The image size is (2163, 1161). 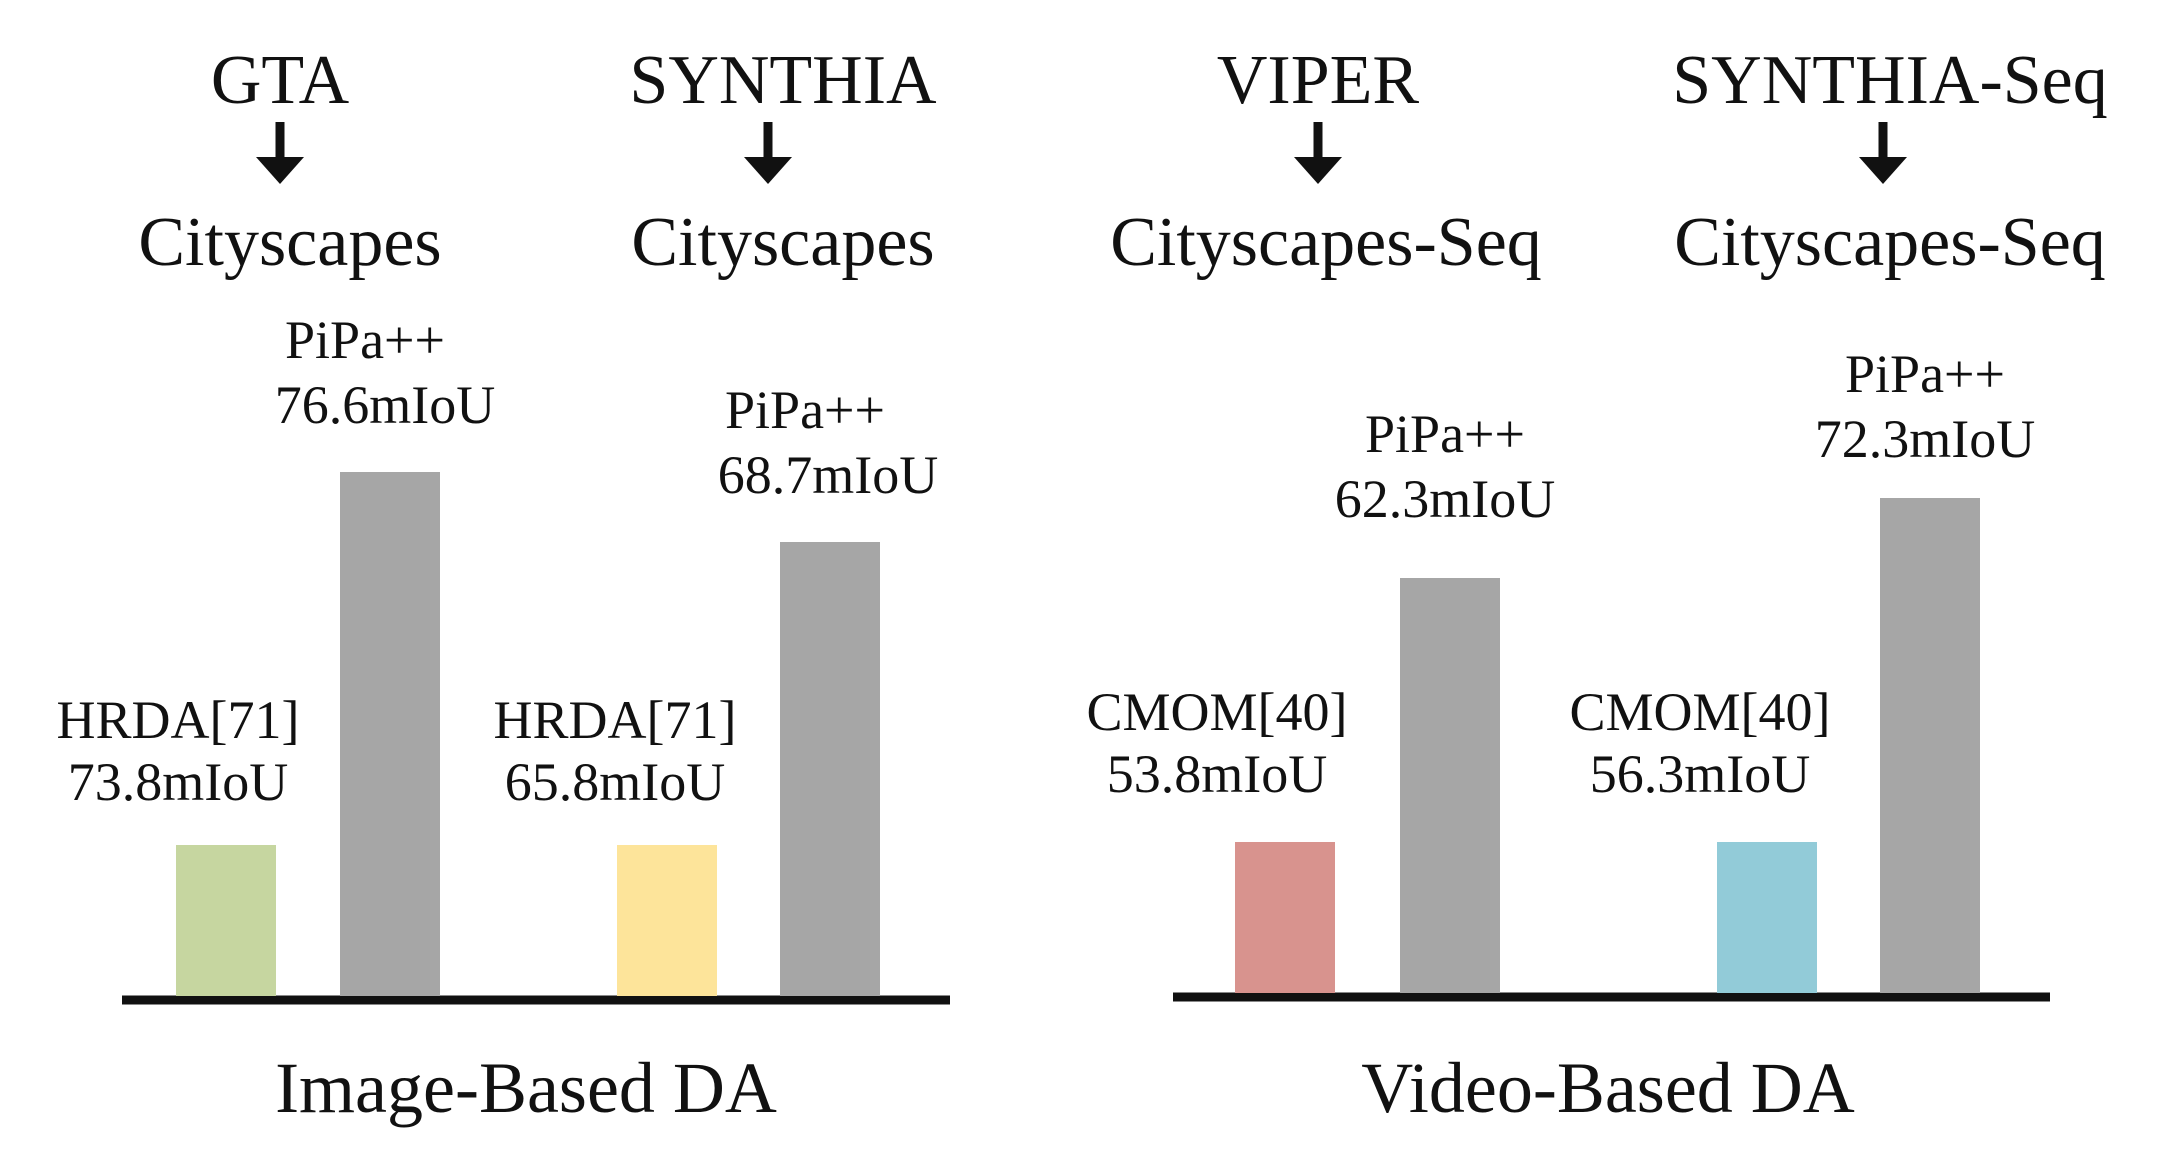 What do you see at coordinates (1925, 439) in the screenshot?
I see `bar-label-synthia-seq-pipa-value: 72.3mIoU` at bounding box center [1925, 439].